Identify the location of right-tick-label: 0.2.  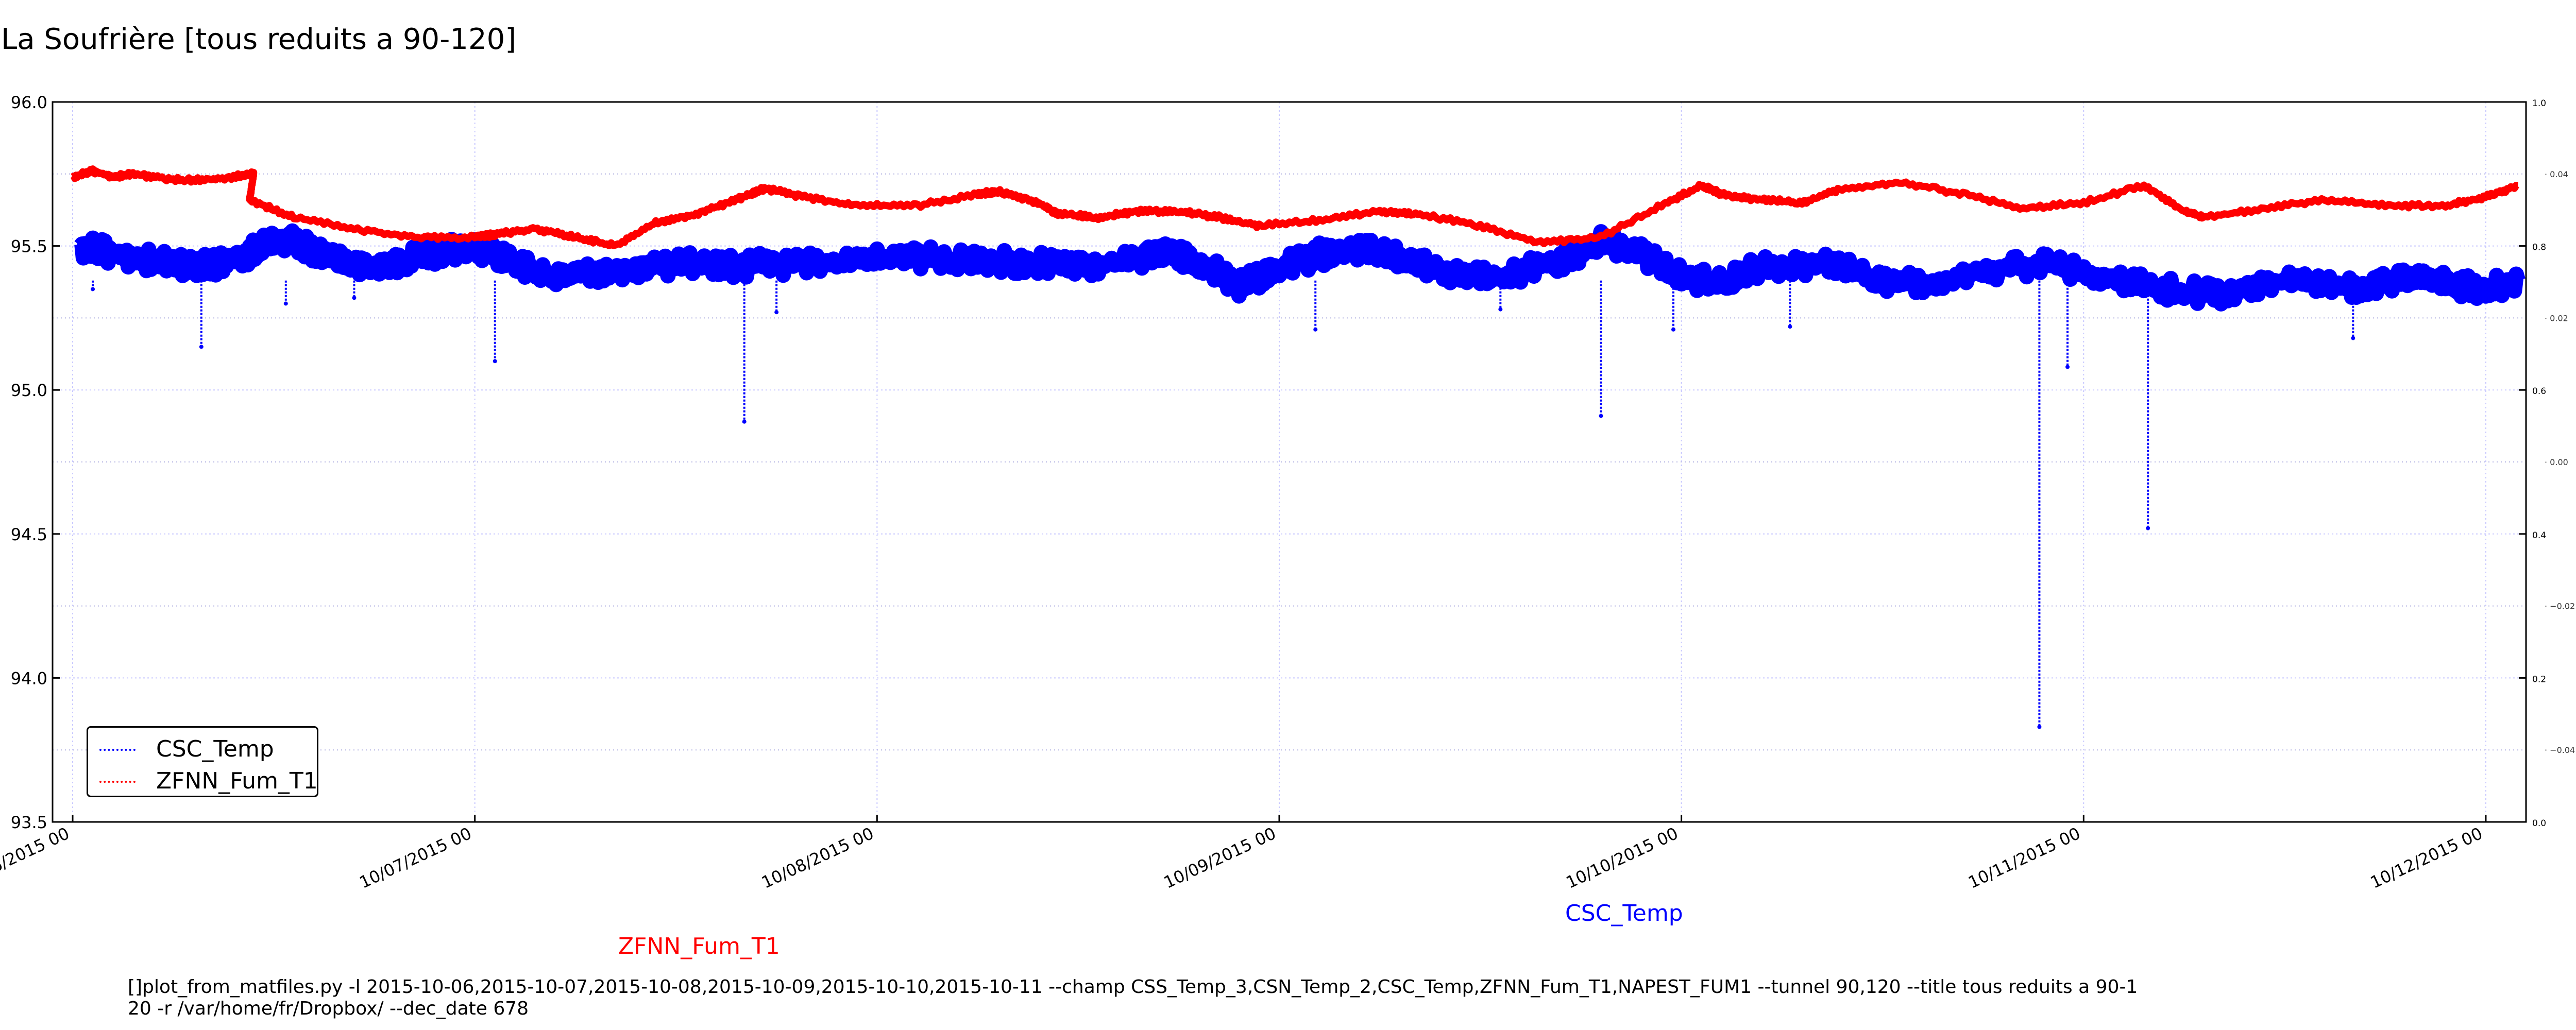
(2539, 679).